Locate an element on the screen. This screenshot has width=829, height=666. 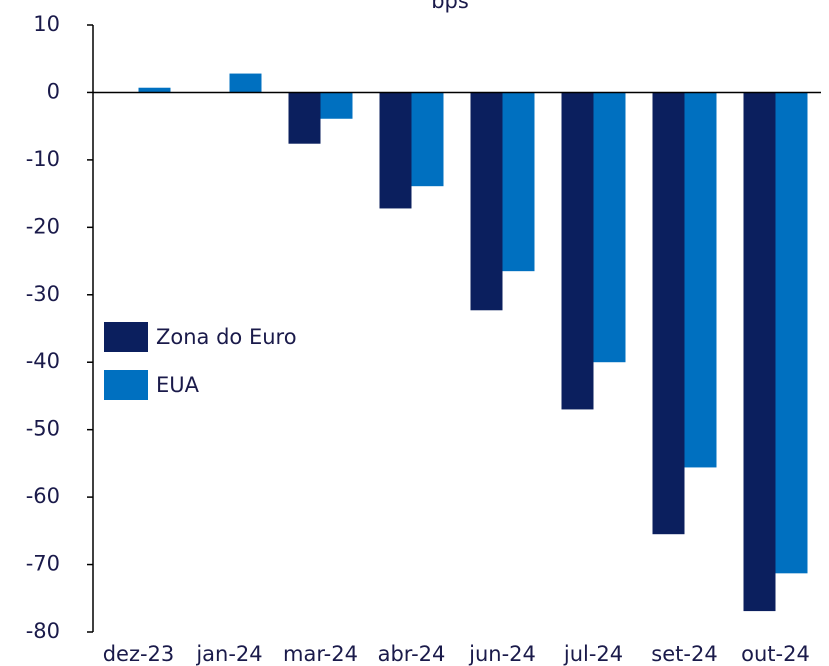
y-tick-label: -10 is located at coordinates (43, 159).